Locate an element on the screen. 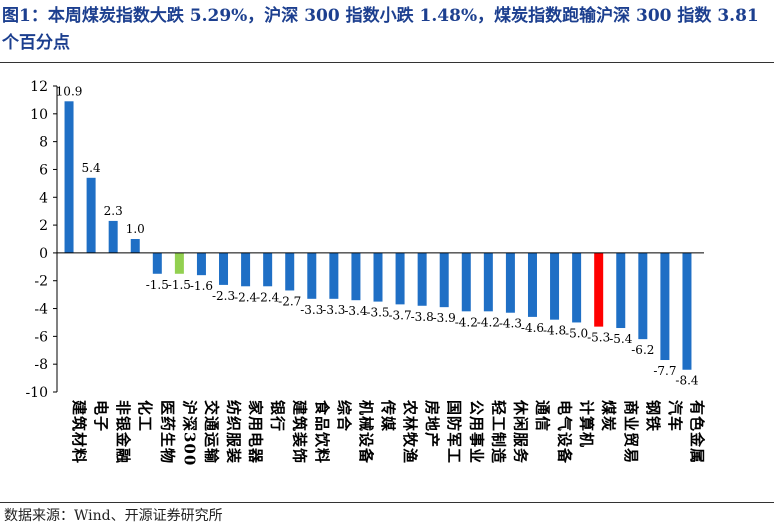  category-label: 银行 is located at coordinates (278, 416).